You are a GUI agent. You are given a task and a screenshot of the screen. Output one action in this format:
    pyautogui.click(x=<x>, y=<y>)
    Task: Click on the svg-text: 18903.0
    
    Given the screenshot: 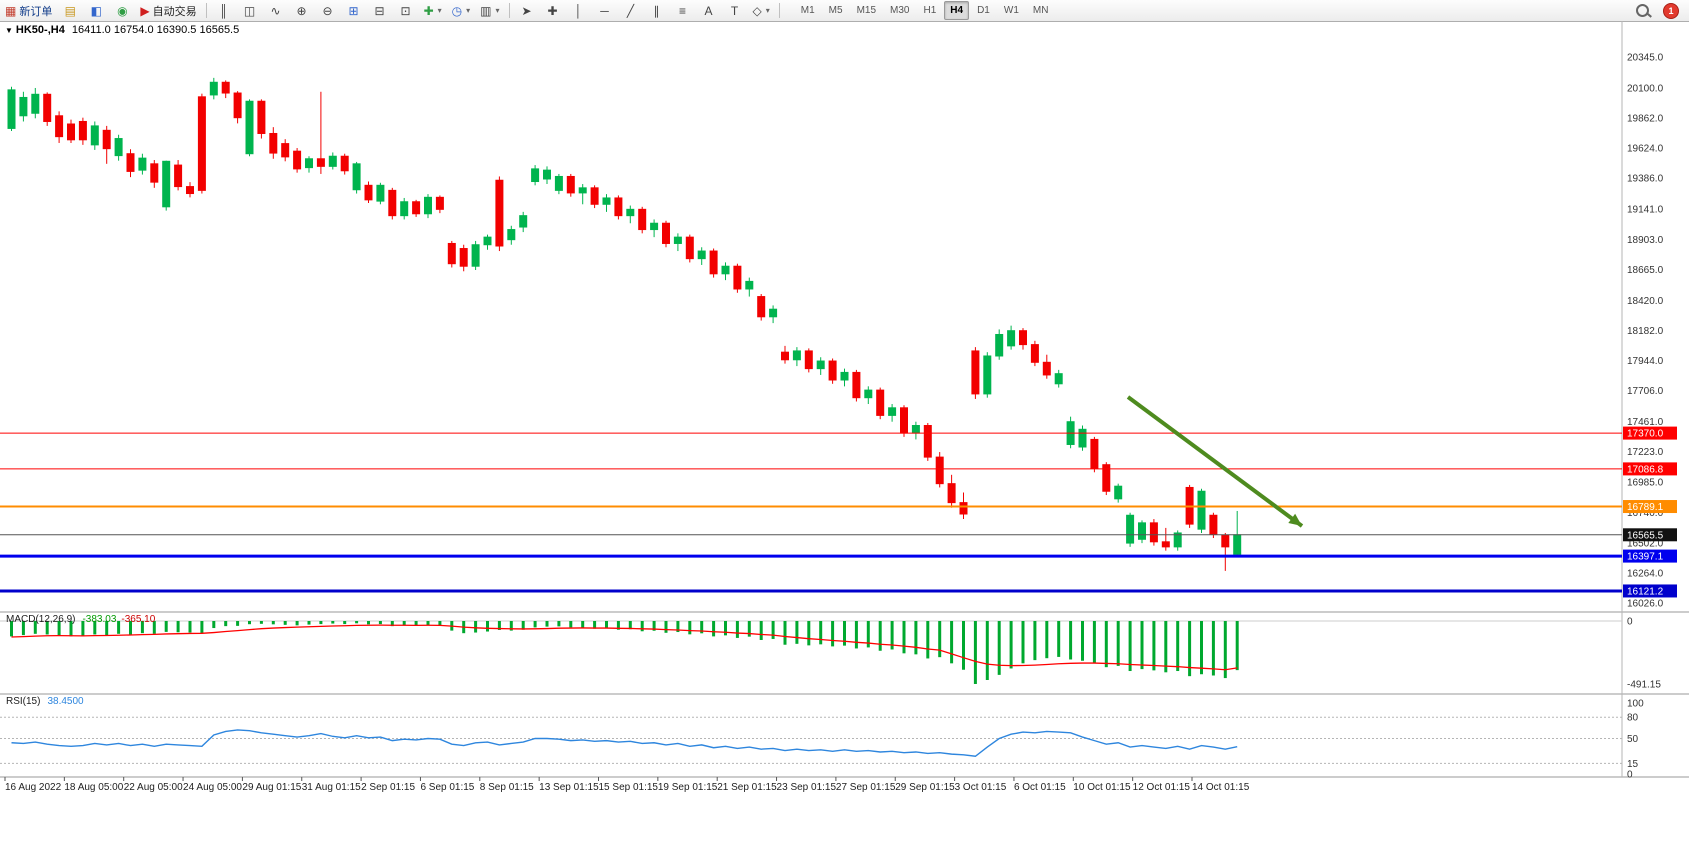 What is the action you would take?
    pyautogui.click(x=1645, y=240)
    